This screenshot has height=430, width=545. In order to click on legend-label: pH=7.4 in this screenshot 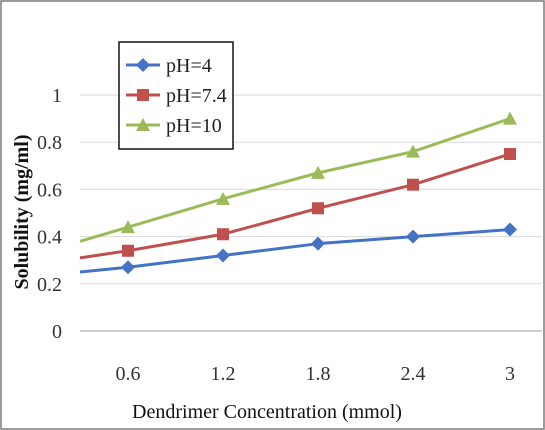, I will do `click(196, 96)`.